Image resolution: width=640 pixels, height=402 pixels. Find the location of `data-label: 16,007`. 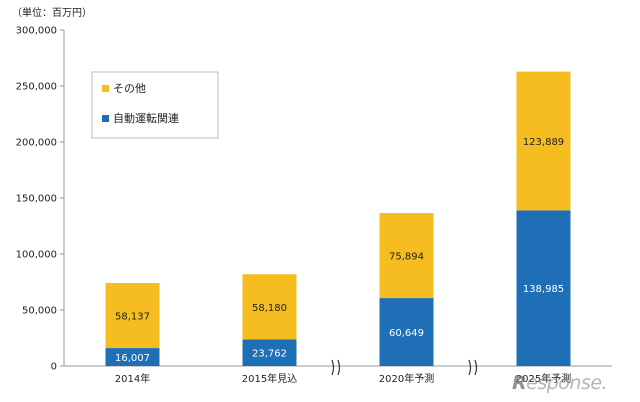

data-label: 16,007 is located at coordinates (132, 358).